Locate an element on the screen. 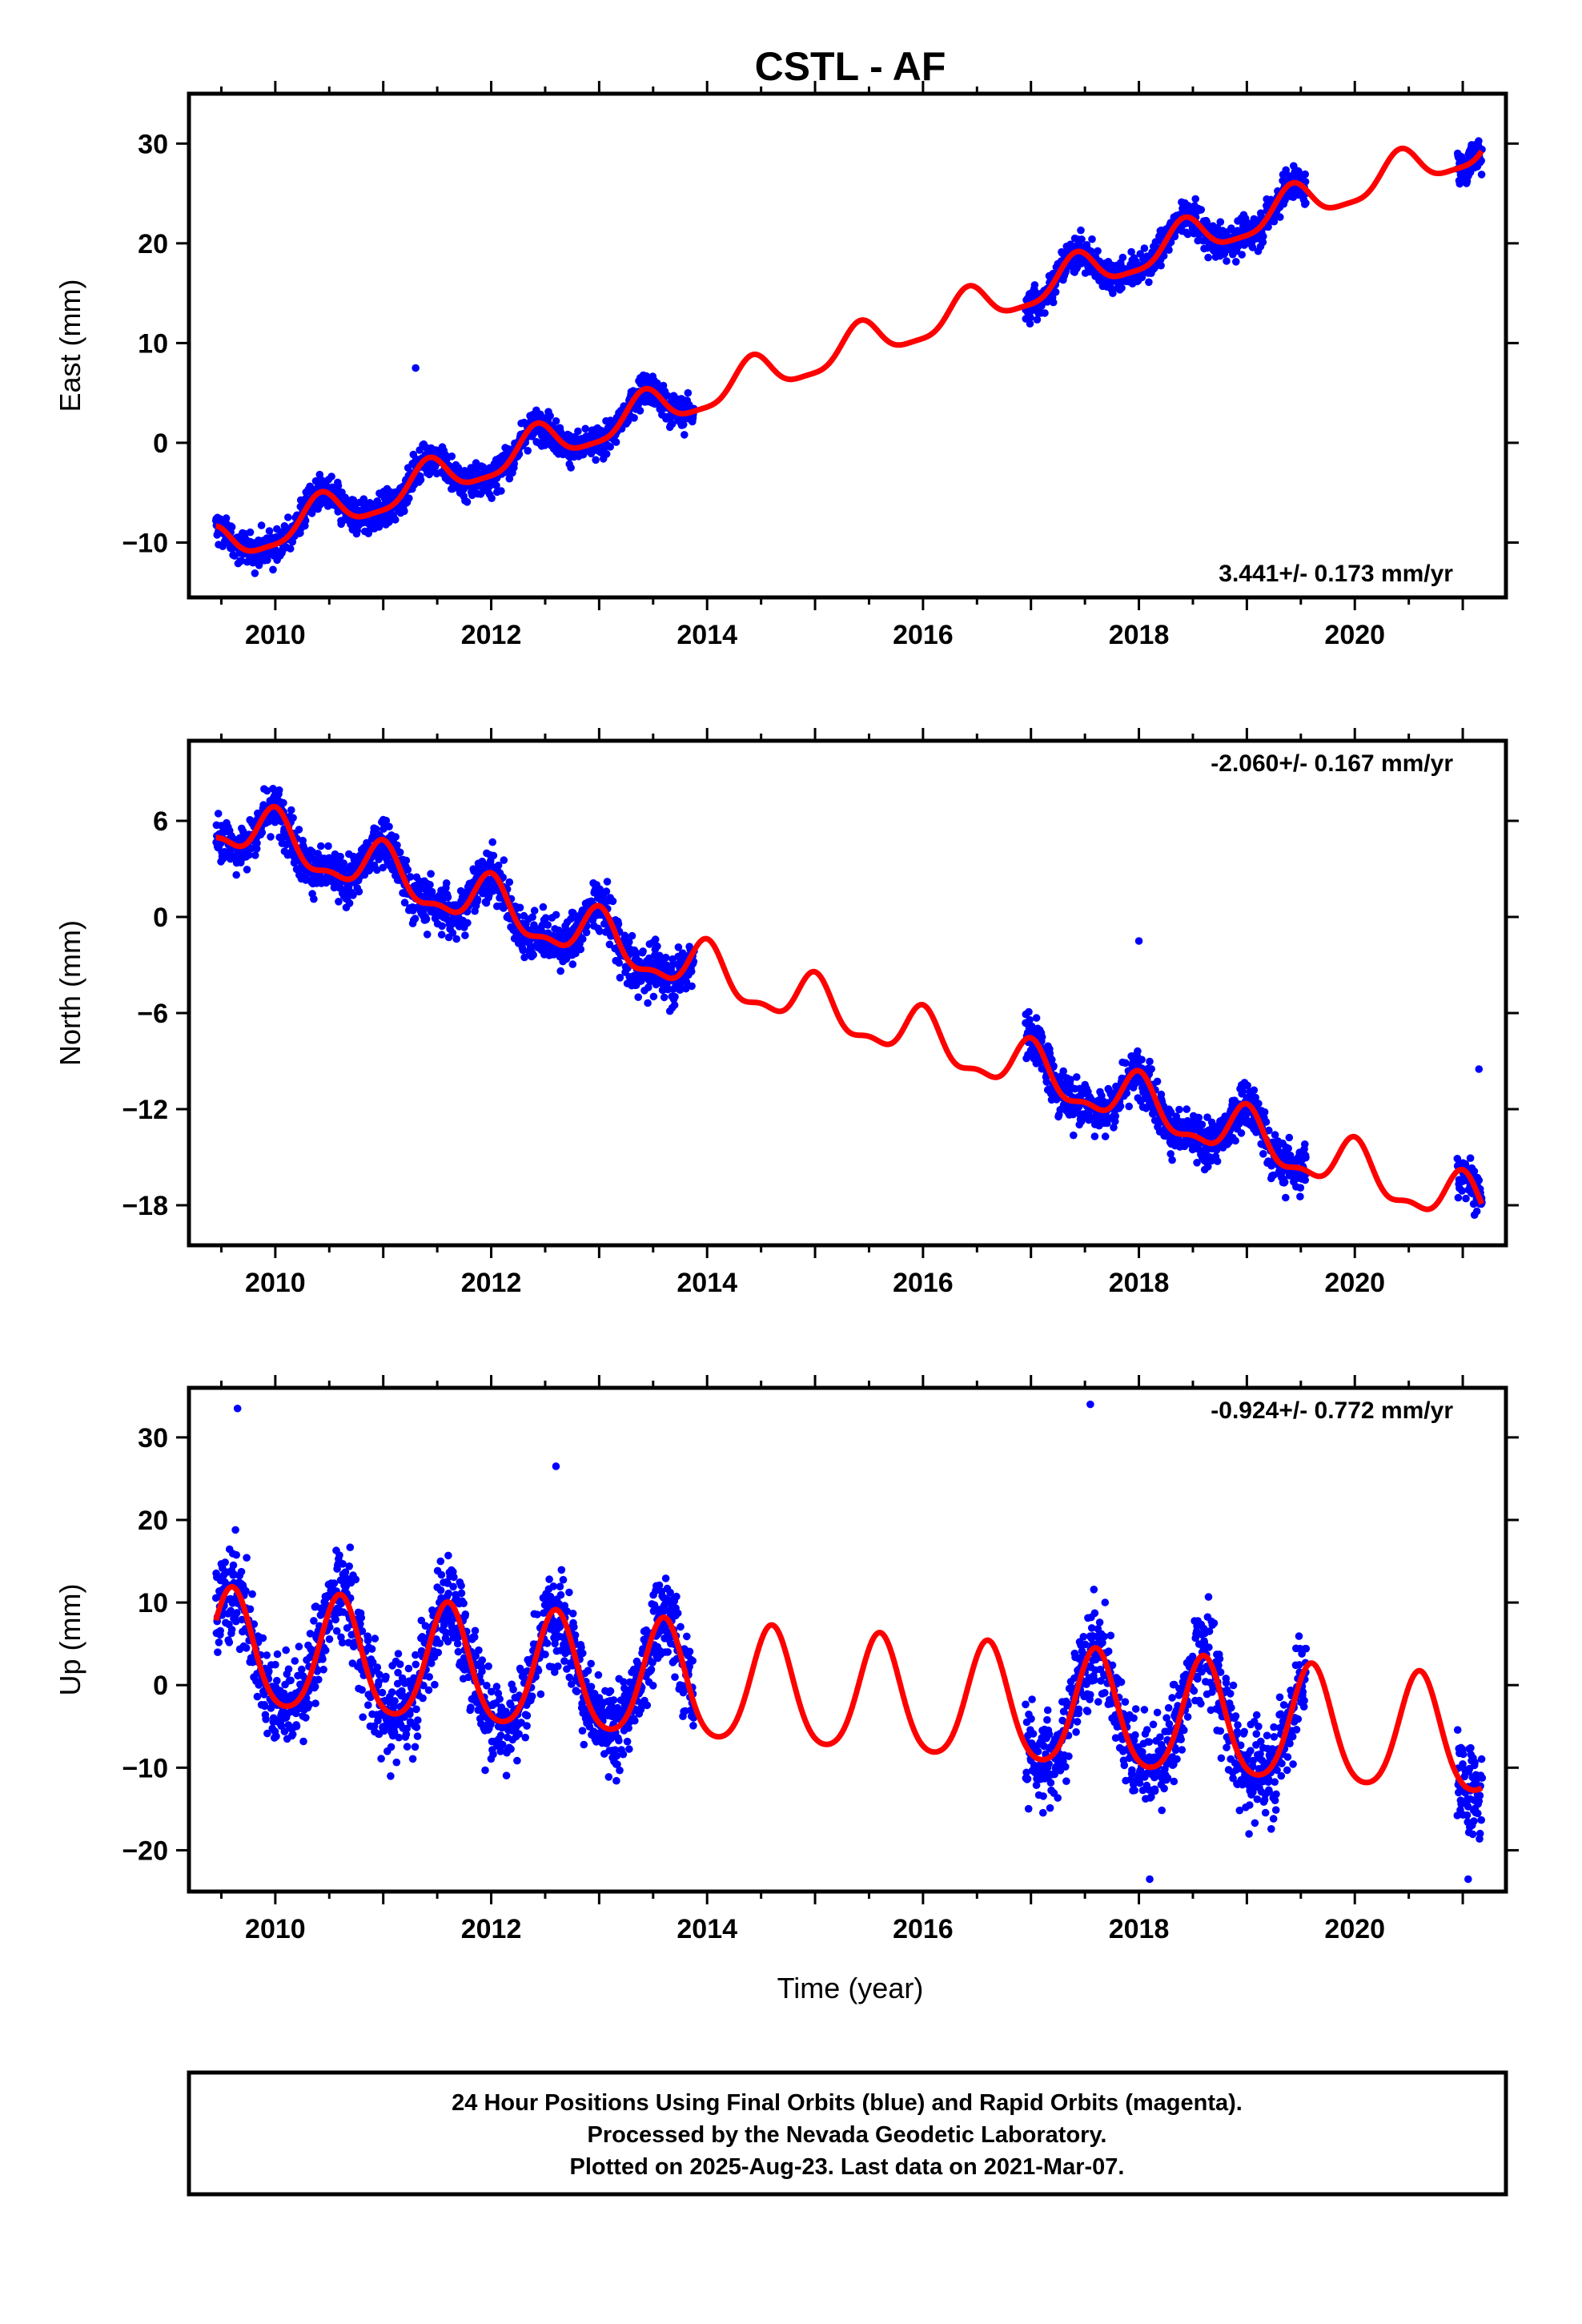  x-tick-label: 2016 is located at coordinates (924, 635).